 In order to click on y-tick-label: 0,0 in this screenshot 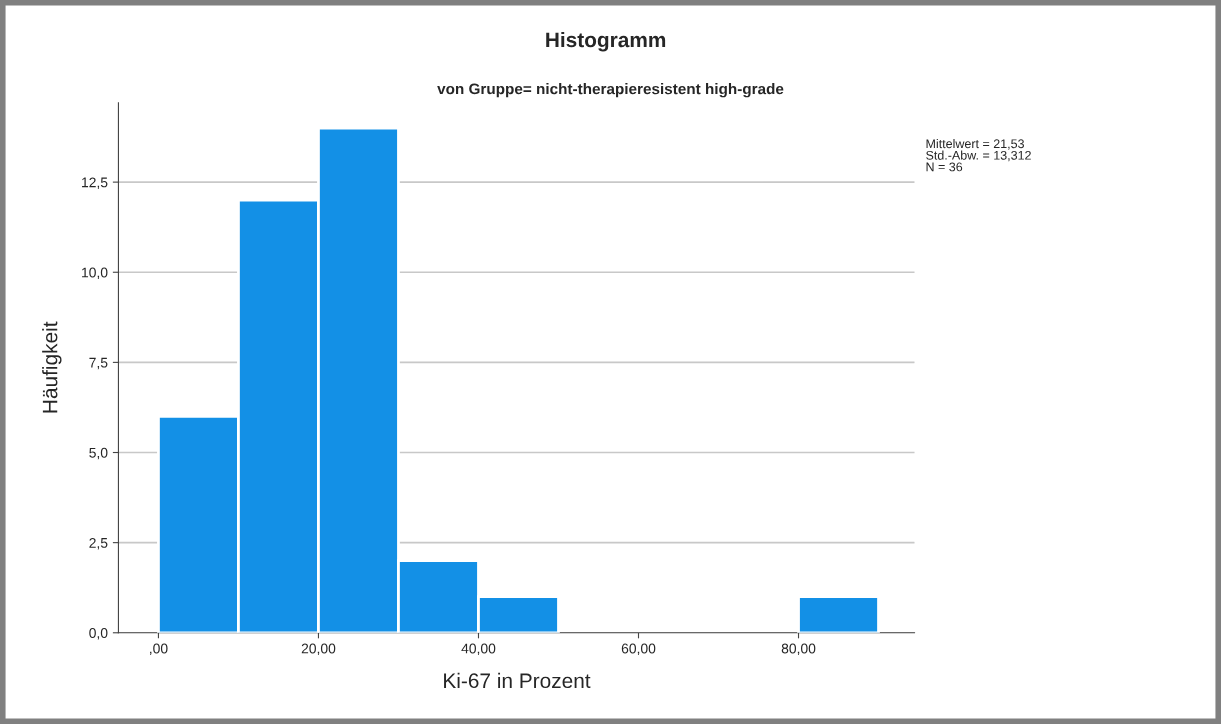, I will do `click(98, 634)`.